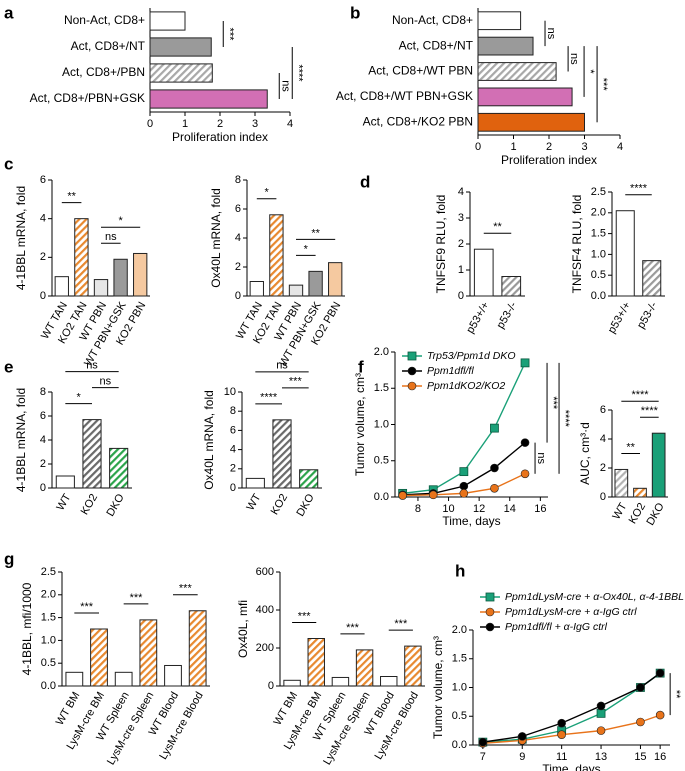 This screenshot has width=685, height=771. Describe the element at coordinates (150, 124) in the screenshot. I see `x-tick-label: 0` at that location.